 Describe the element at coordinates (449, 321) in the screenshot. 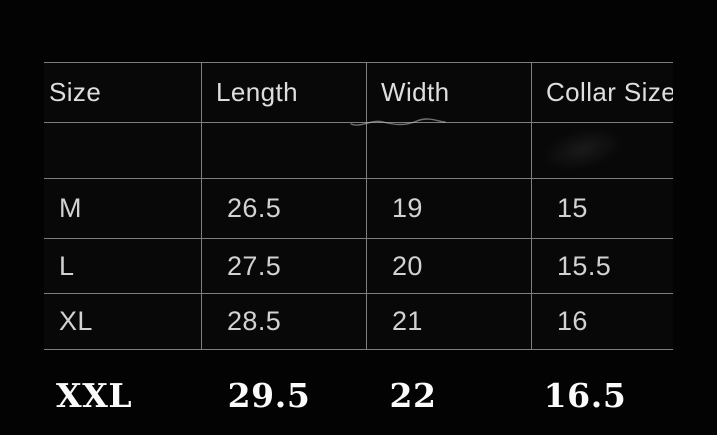

I see `width-cell: 21` at that location.